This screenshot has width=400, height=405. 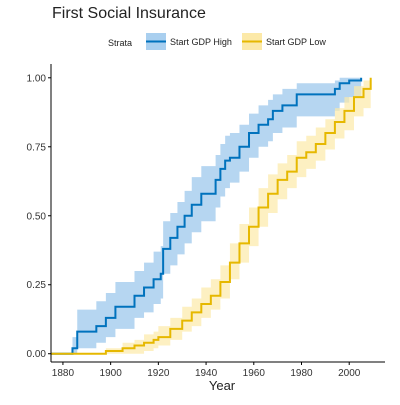 I want to click on legend-label-low: Start GDP Low, so click(x=296, y=42).